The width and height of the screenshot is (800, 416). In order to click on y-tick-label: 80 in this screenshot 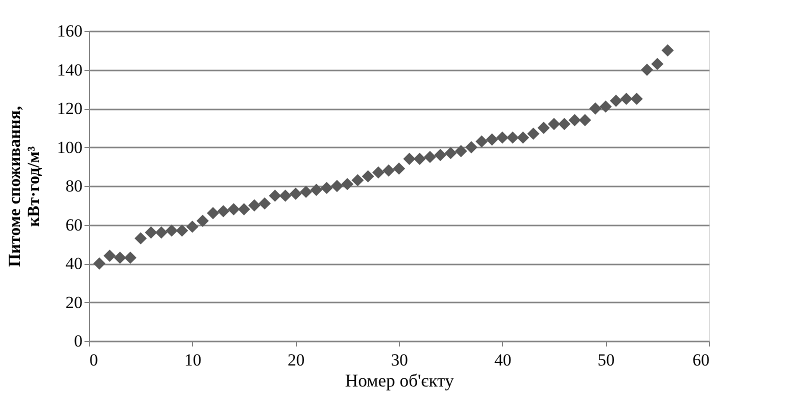, I will do `click(74, 186)`.